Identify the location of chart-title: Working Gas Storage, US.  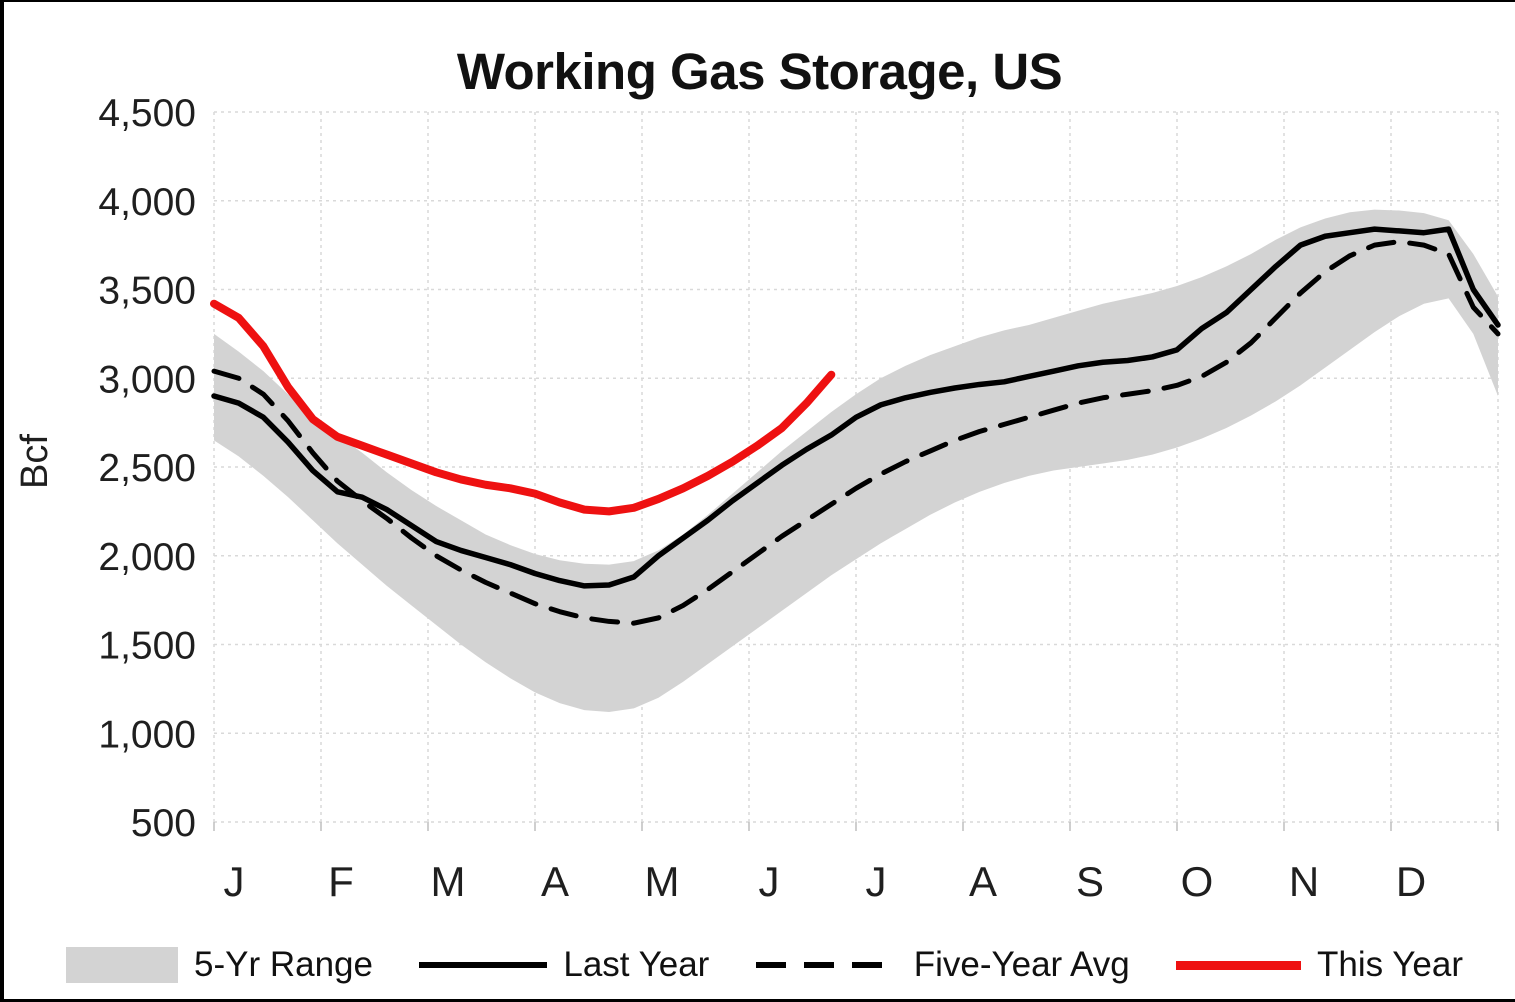
(759, 71).